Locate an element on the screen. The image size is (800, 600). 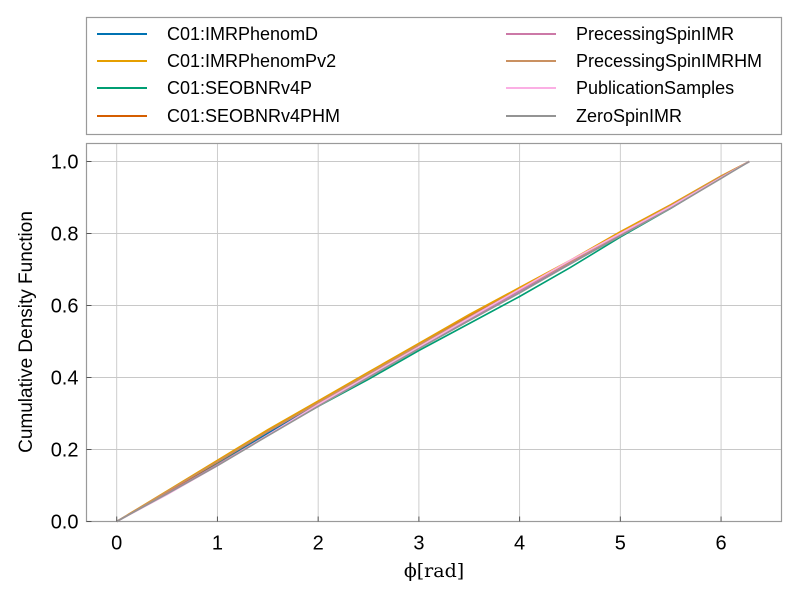
y-ticks: 0.0 0.2 0.4 0.6 0.8 1.0 is located at coordinates (71, 343).